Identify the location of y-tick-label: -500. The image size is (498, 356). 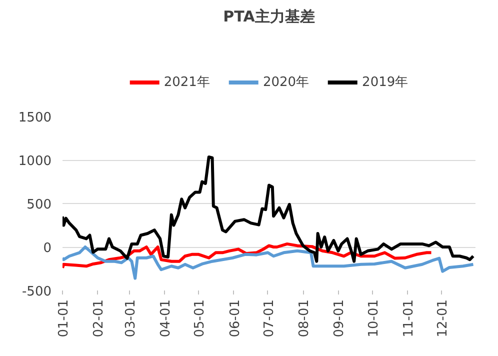
(37, 292).